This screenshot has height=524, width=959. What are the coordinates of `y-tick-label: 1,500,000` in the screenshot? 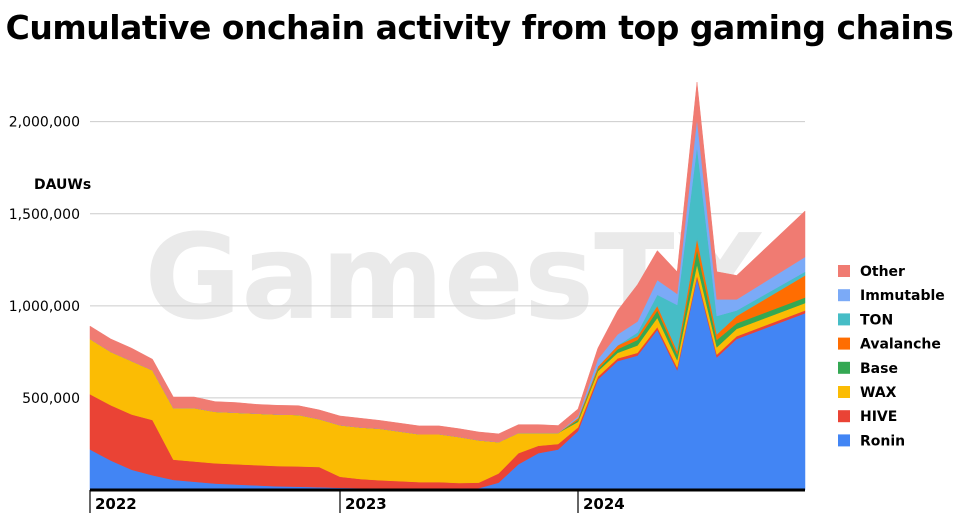 It's located at (44, 215).